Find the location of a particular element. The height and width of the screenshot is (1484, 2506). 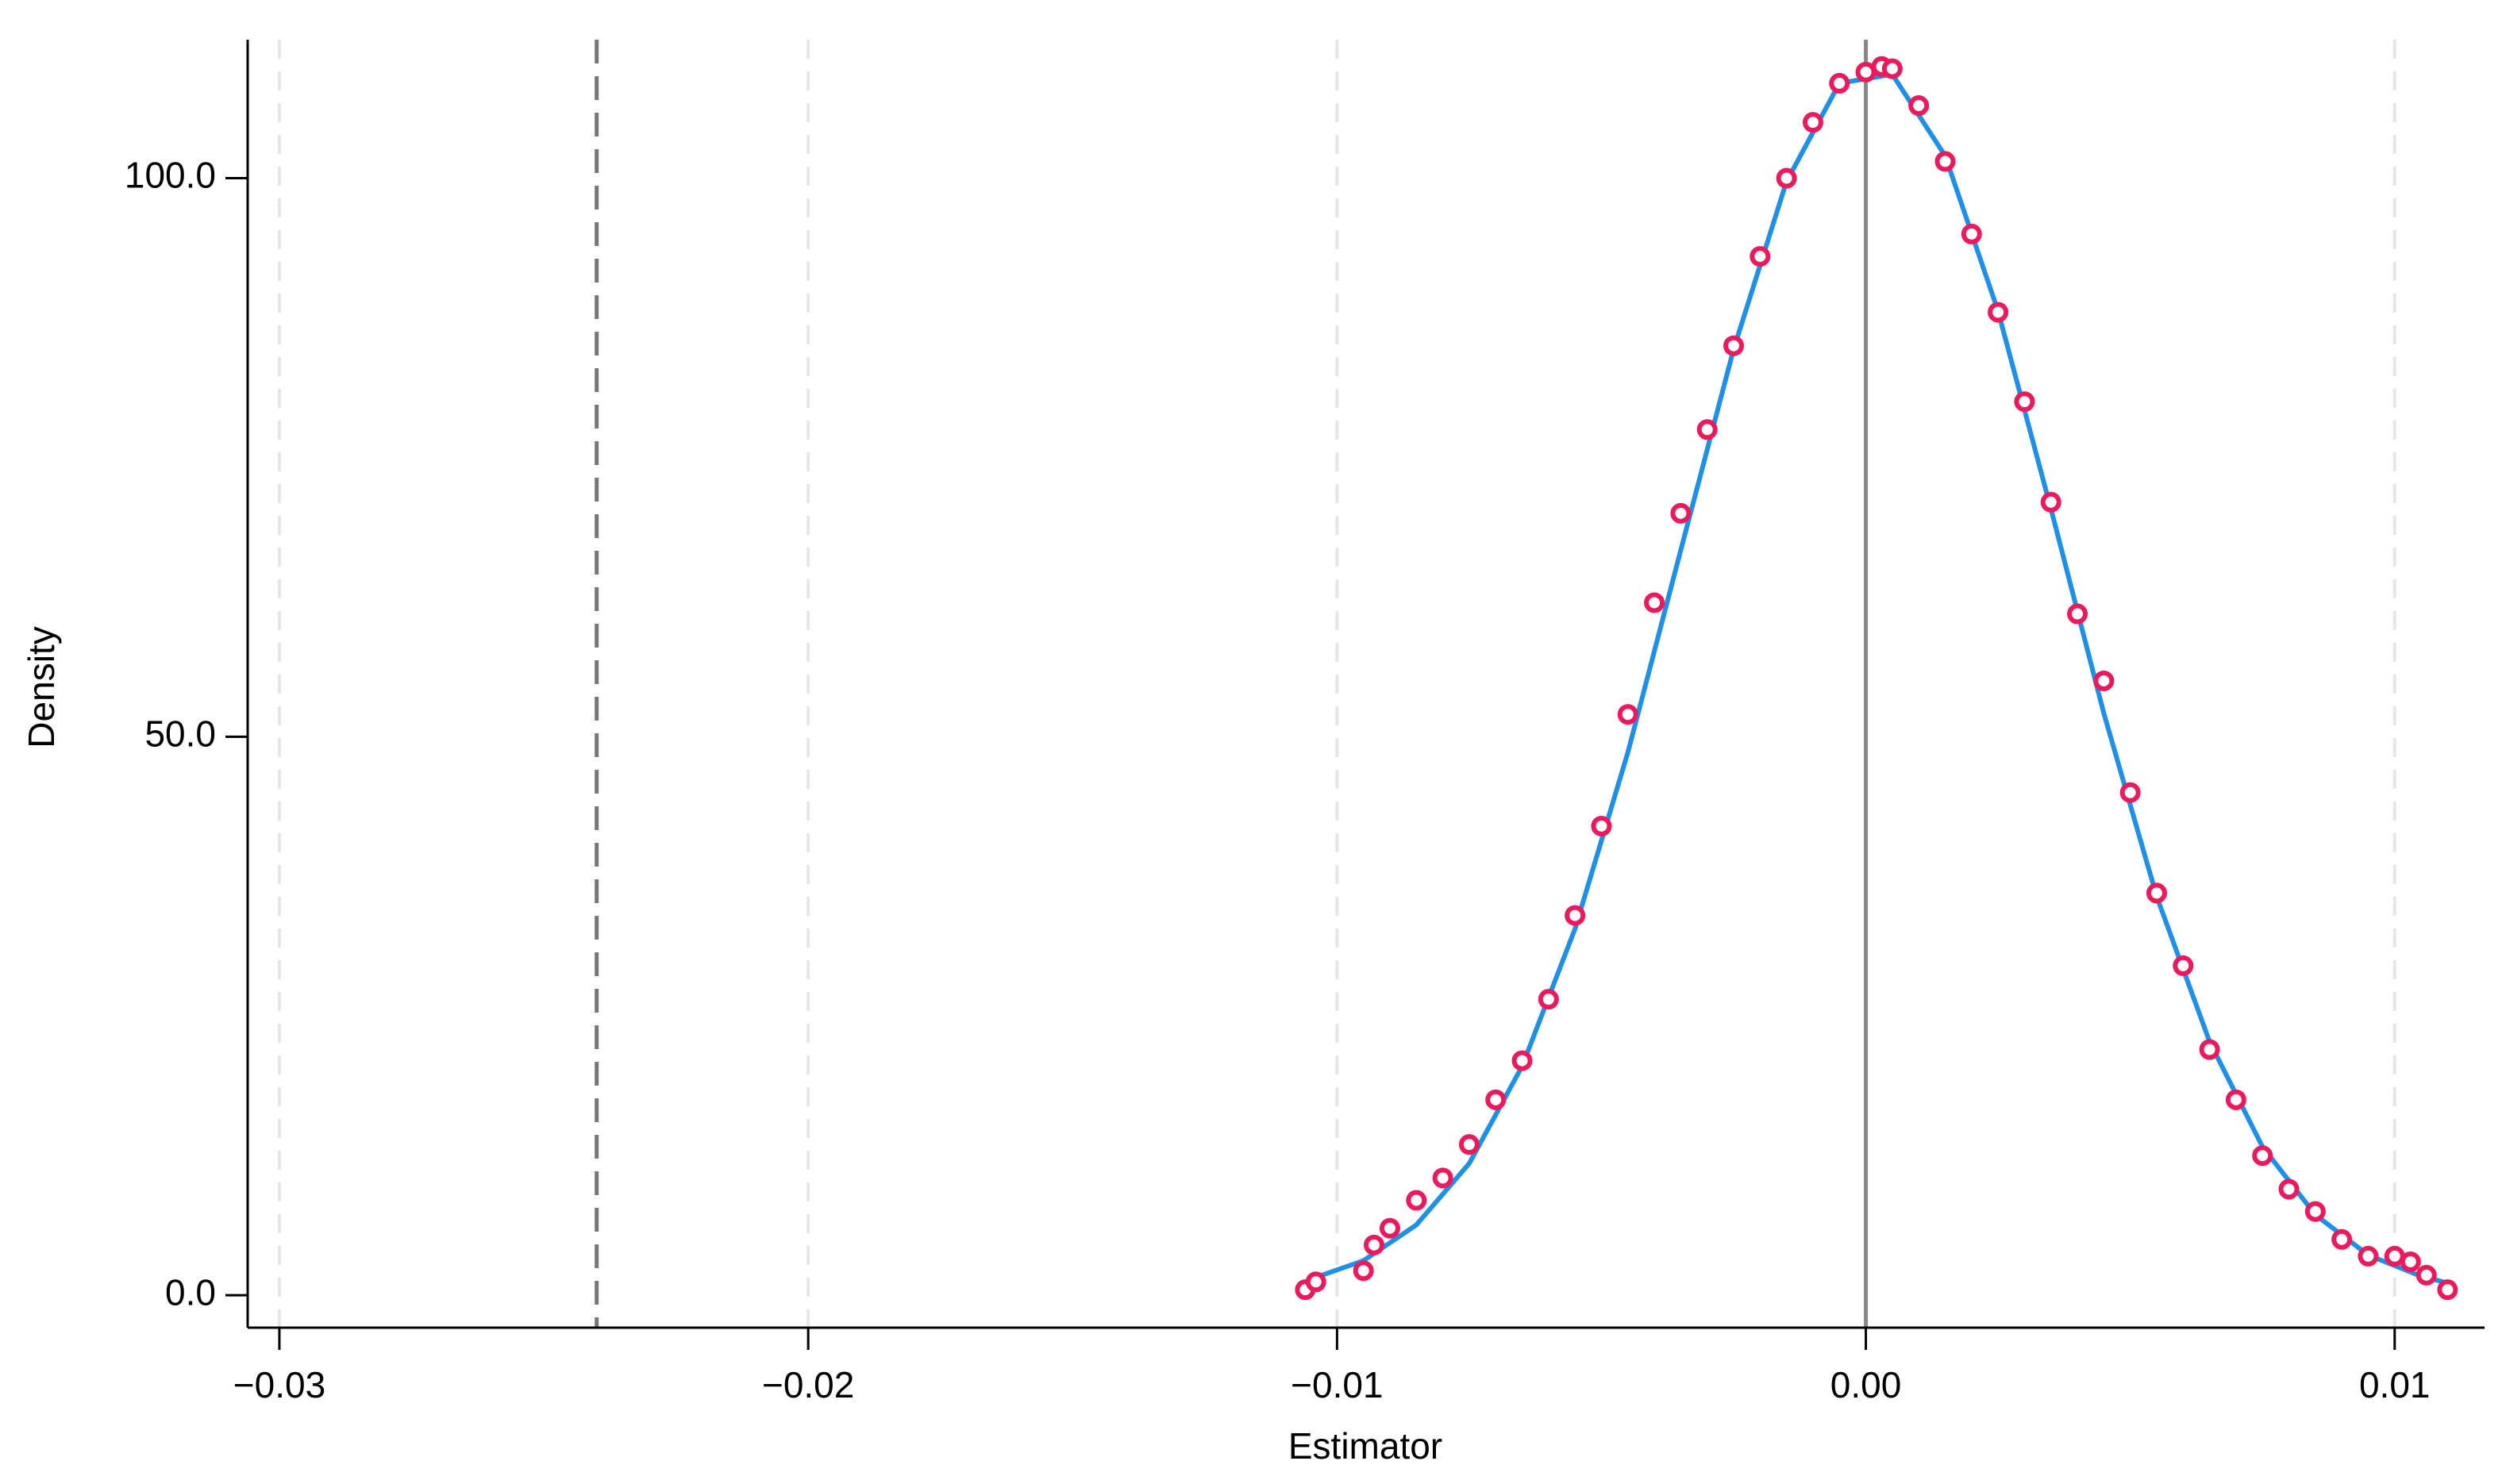

x-axis-label: Estimator is located at coordinates (1365, 1446).